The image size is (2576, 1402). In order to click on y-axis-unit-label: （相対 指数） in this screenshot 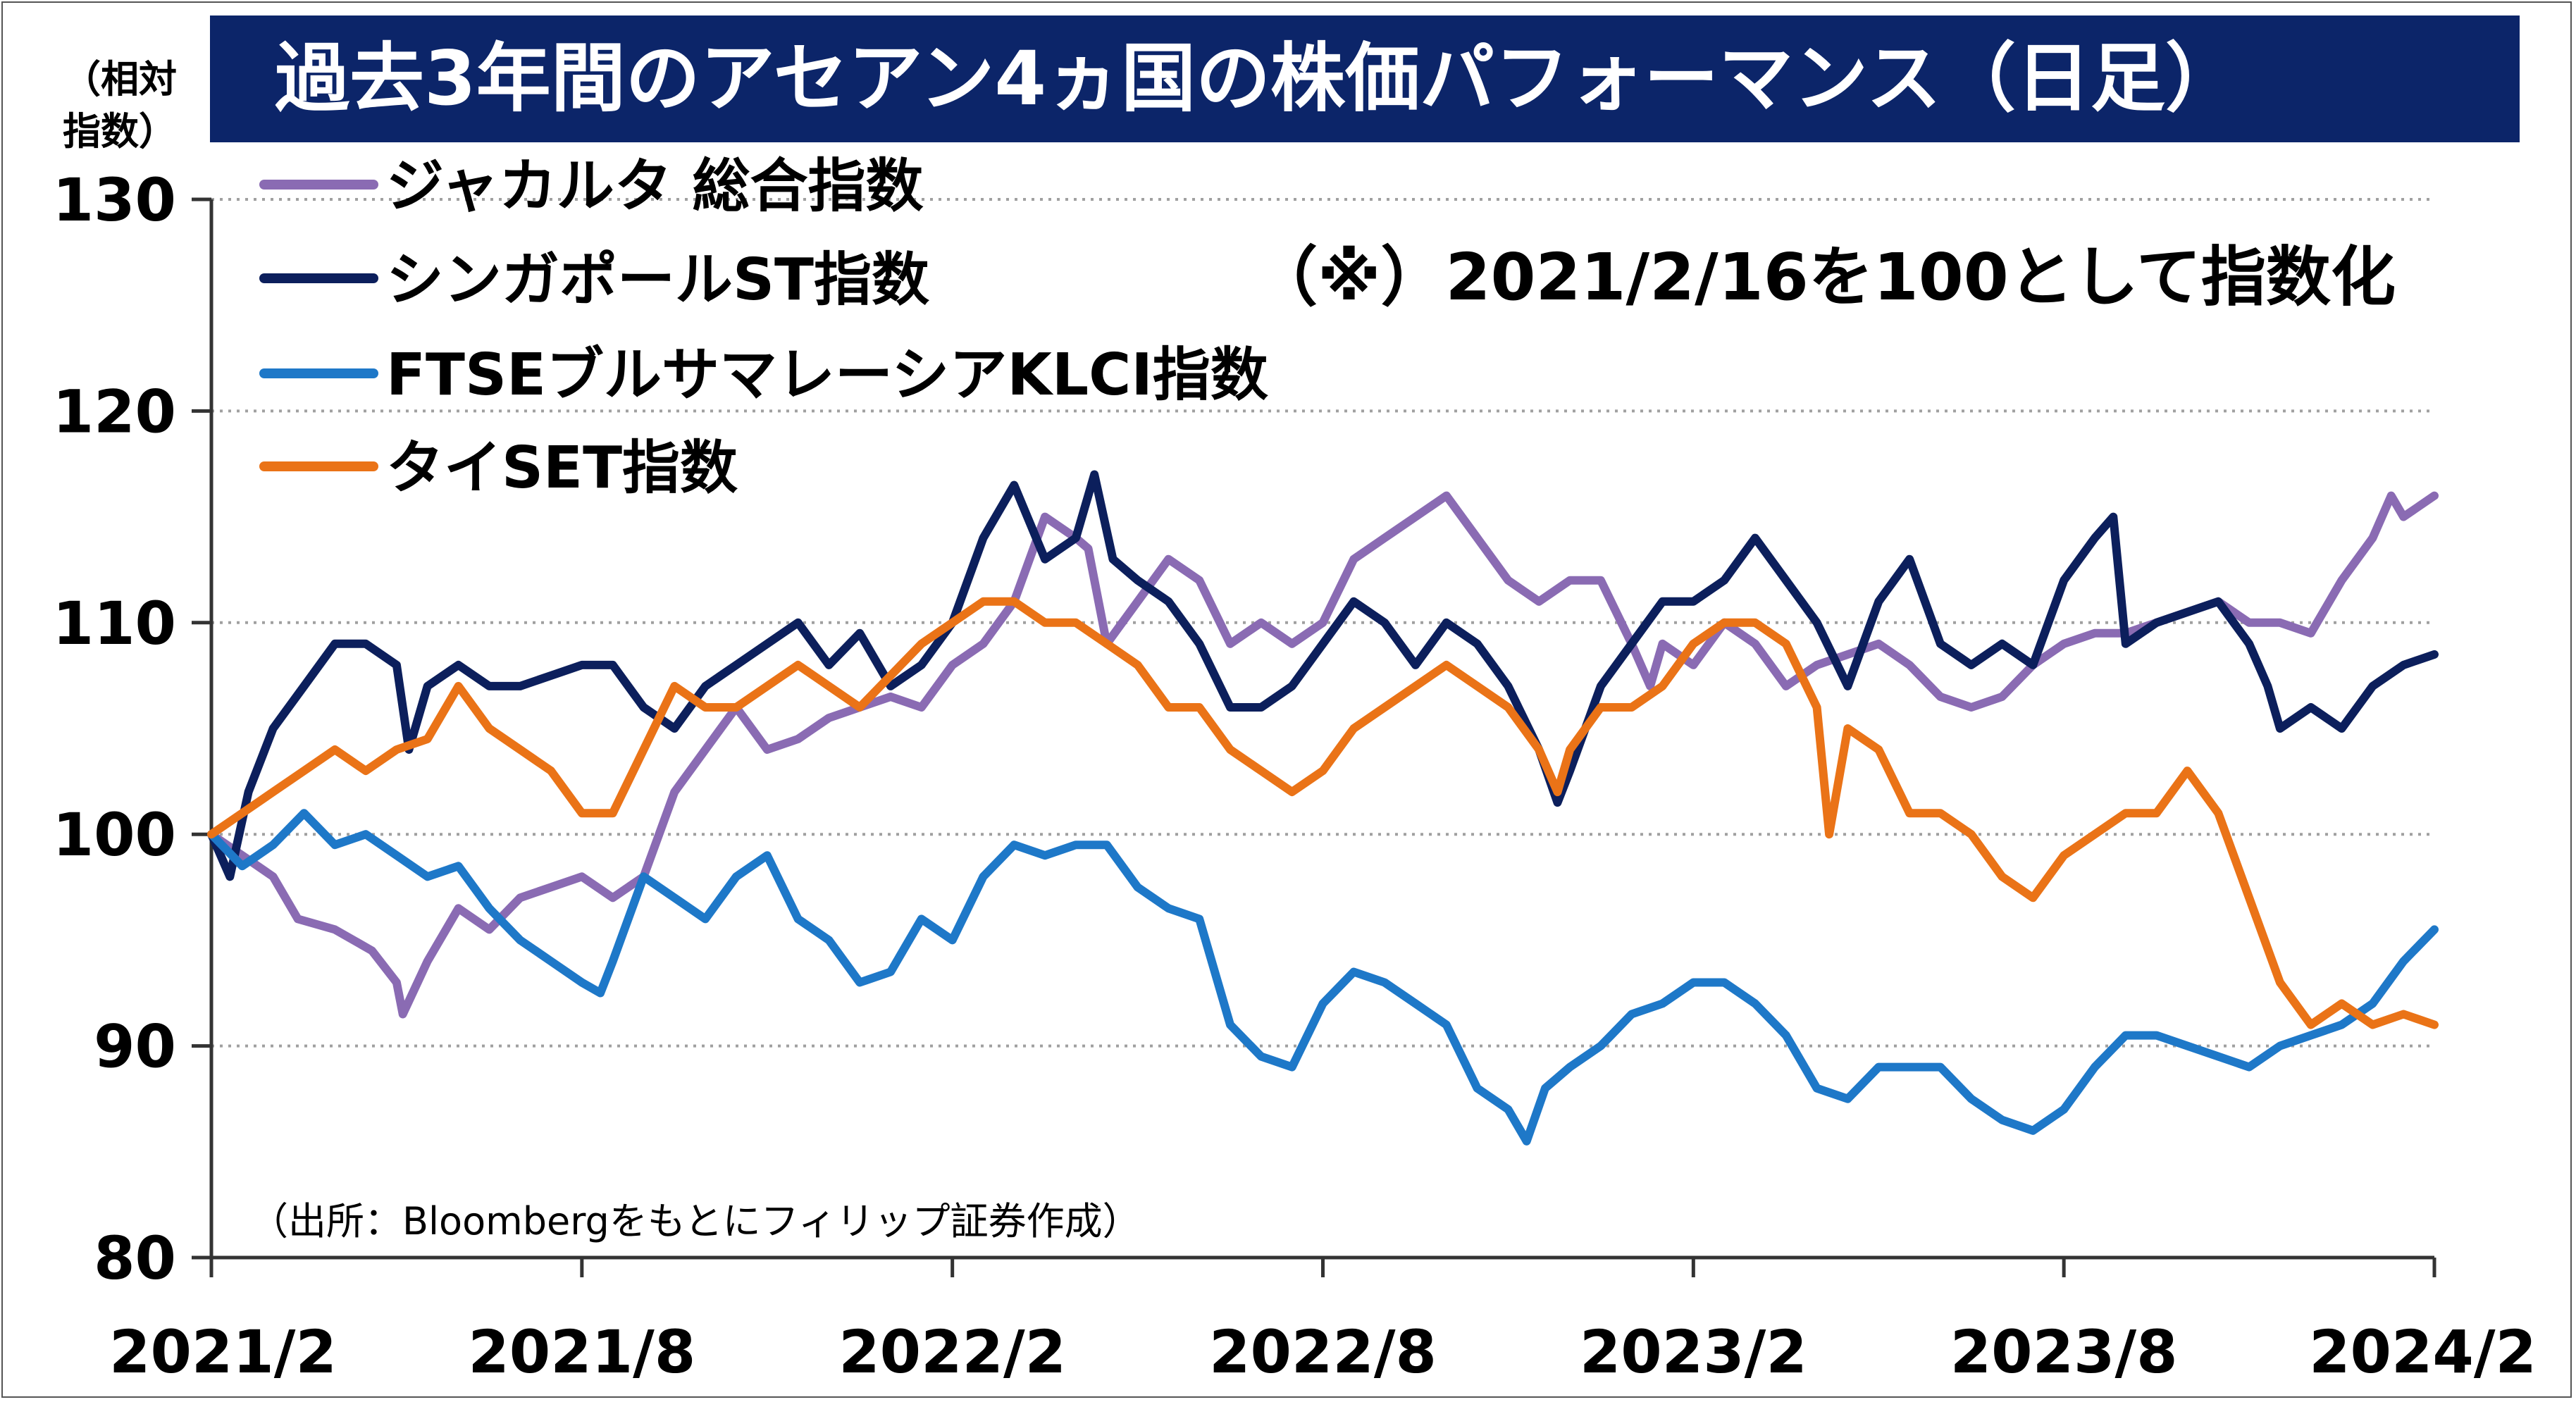, I will do `click(119, 106)`.